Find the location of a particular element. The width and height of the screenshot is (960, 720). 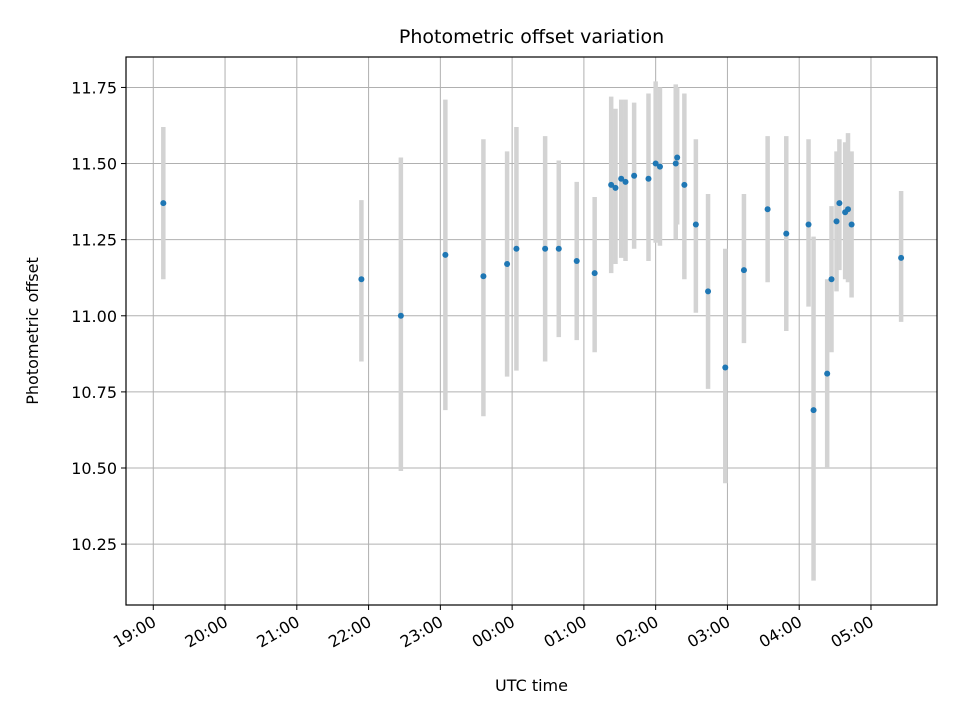

y-tick-label: 11.25 is located at coordinates (94, 240).